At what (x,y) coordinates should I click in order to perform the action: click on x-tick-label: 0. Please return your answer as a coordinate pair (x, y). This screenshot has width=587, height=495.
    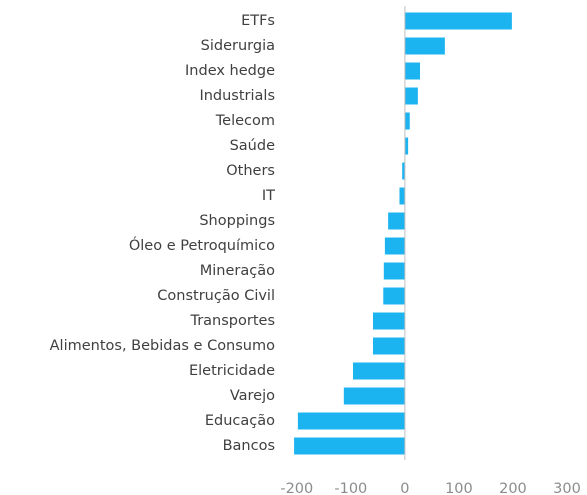
    Looking at the image, I should click on (404, 488).